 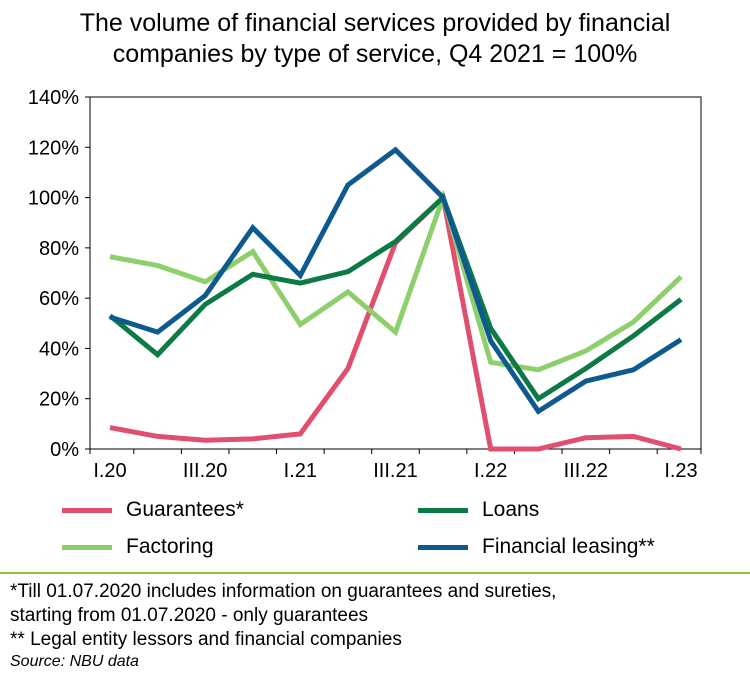 I want to click on legend-swatch-factoring, so click(x=87, y=547).